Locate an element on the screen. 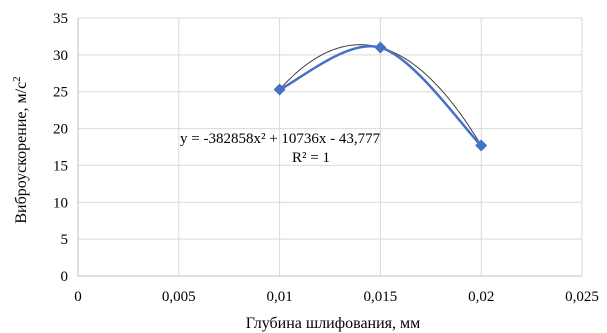 The image size is (607, 333). y-tick-label: 30 is located at coordinates (60, 56).